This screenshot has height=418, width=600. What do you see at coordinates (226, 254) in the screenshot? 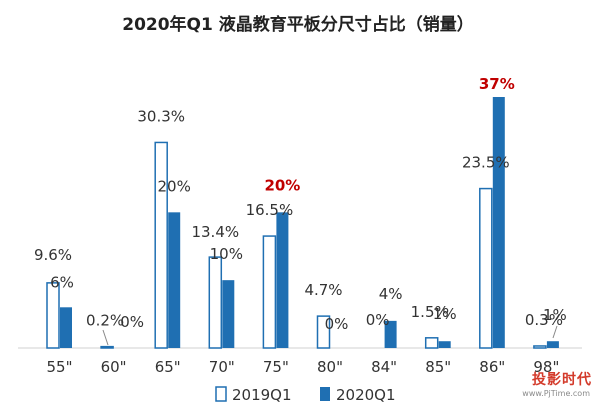
I see `data-label-2020q1-70: 10%` at bounding box center [226, 254].